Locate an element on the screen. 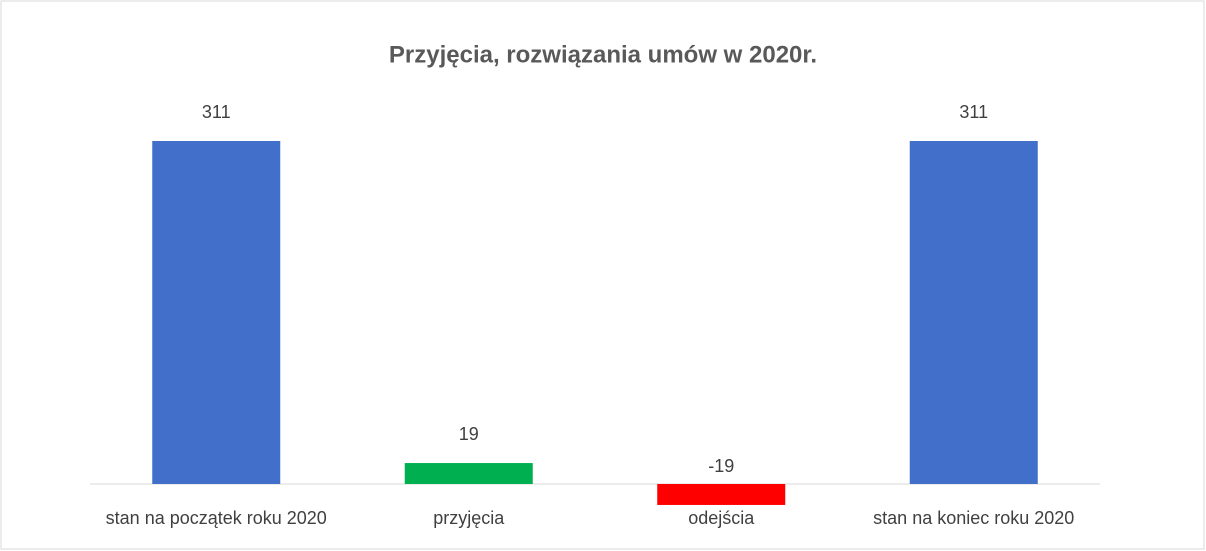  data-label: 19 is located at coordinates (469, 434).